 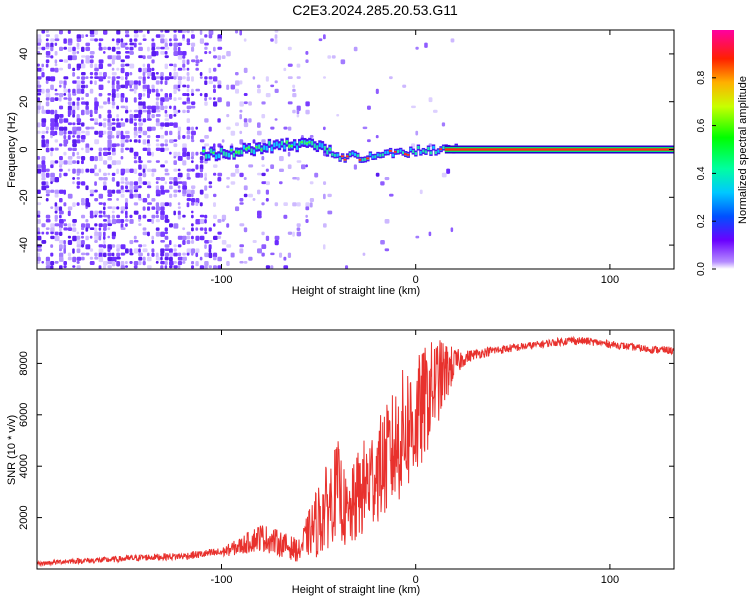 What do you see at coordinates (559, 149) in the screenshot?
I see `carrier-band-core` at bounding box center [559, 149].